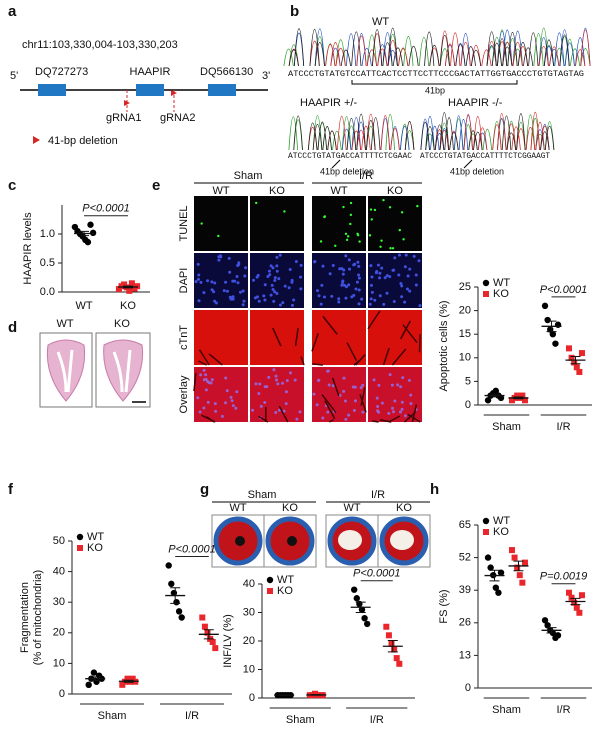 The width and height of the screenshot is (600, 730). What do you see at coordinates (122, 371) in the screenshot?
I see `chamber` at bounding box center [122, 371].